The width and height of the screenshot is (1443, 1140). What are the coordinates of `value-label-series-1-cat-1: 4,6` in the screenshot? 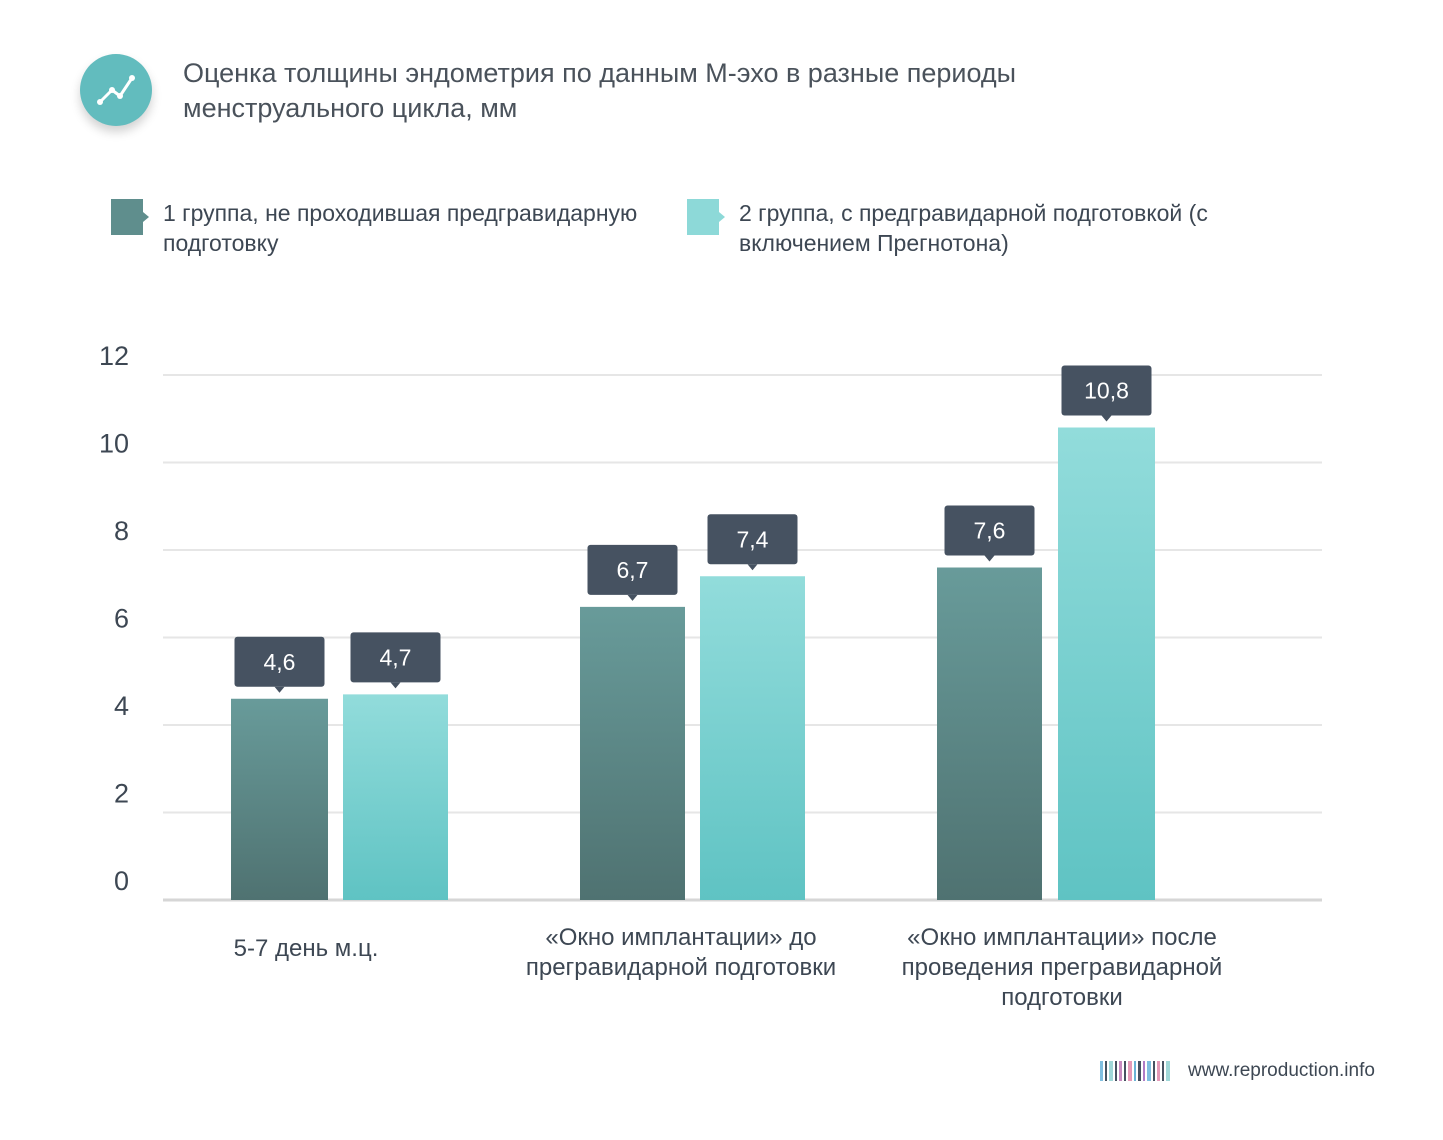 It's located at (280, 662).